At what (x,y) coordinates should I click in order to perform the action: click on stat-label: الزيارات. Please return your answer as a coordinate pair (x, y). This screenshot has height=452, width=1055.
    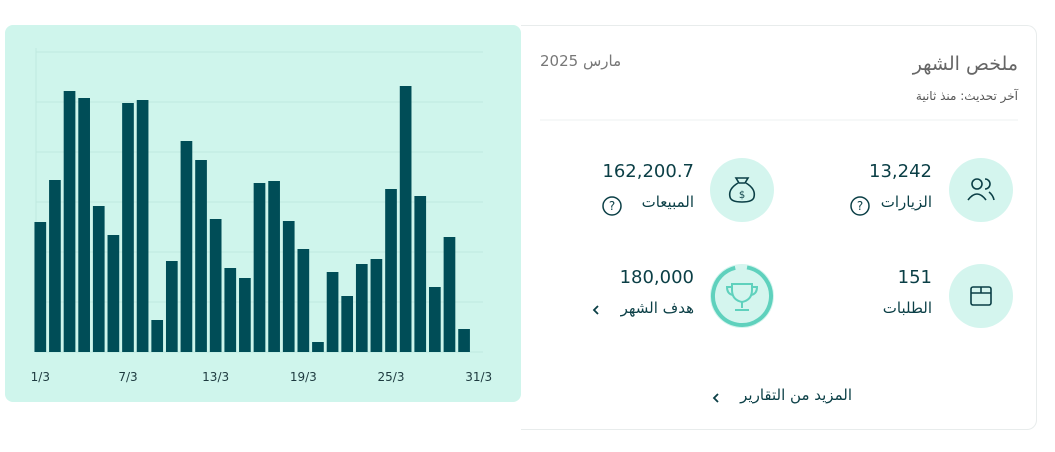
    Looking at the image, I should click on (906, 202).